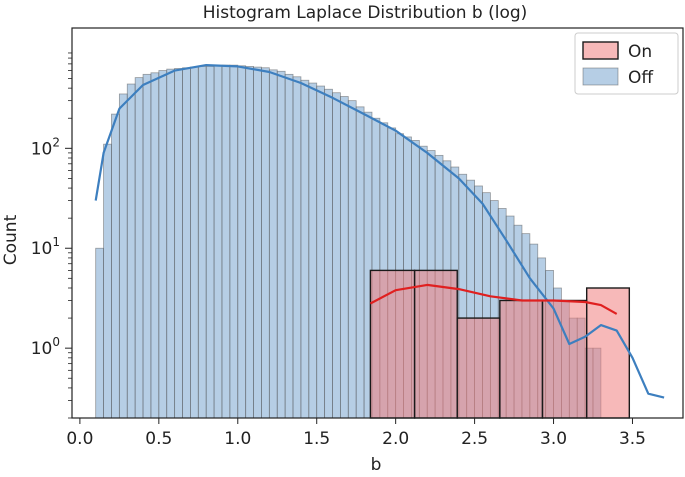 The height and width of the screenshot is (477, 685). What do you see at coordinates (640, 52) in the screenshot?
I see `legend-label-on: On` at bounding box center [640, 52].